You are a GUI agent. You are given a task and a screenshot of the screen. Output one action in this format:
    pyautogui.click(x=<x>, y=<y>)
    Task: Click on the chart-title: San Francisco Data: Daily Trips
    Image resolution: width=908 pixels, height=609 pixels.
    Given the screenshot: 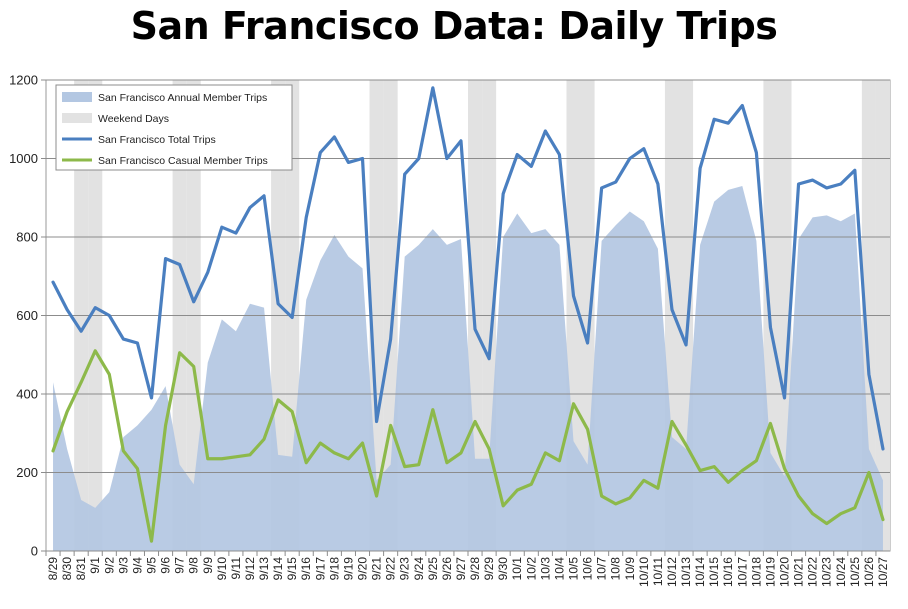 What is the action you would take?
    pyautogui.click(x=454, y=26)
    